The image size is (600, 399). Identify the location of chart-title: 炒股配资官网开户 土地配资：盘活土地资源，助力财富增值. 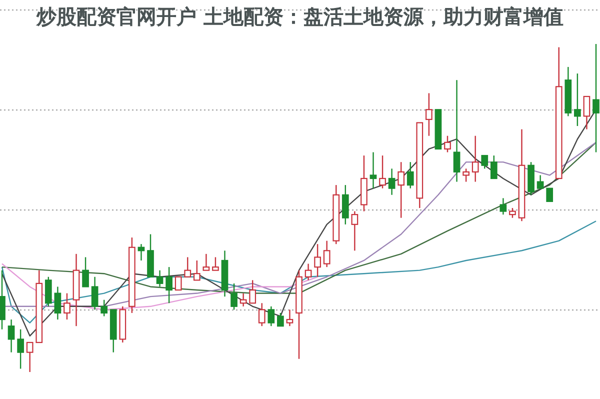
(300, 16).